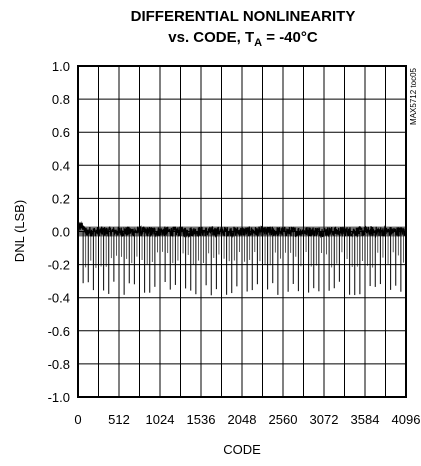  I want to click on x-tick-label: 3072, so click(324, 419).